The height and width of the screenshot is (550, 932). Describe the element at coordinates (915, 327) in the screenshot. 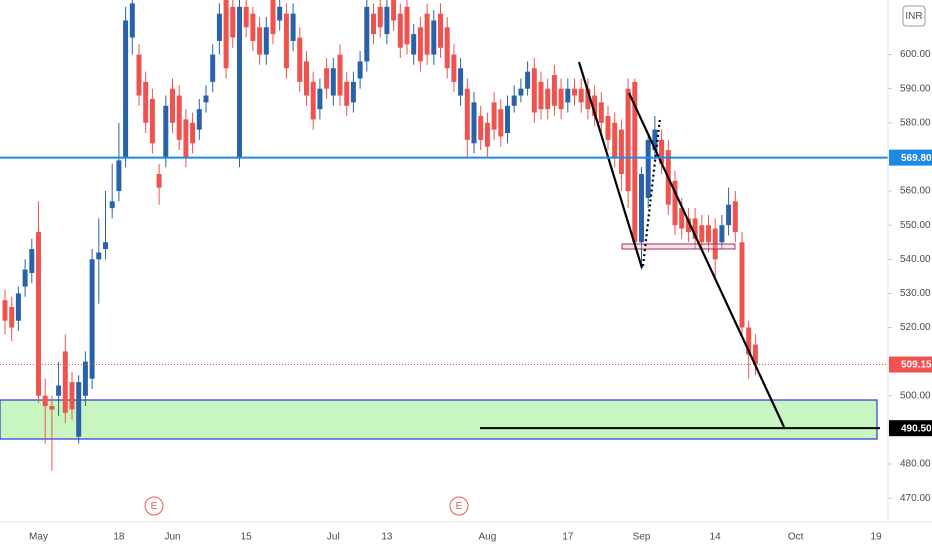

I see `y-tick-label: 520.00` at that location.